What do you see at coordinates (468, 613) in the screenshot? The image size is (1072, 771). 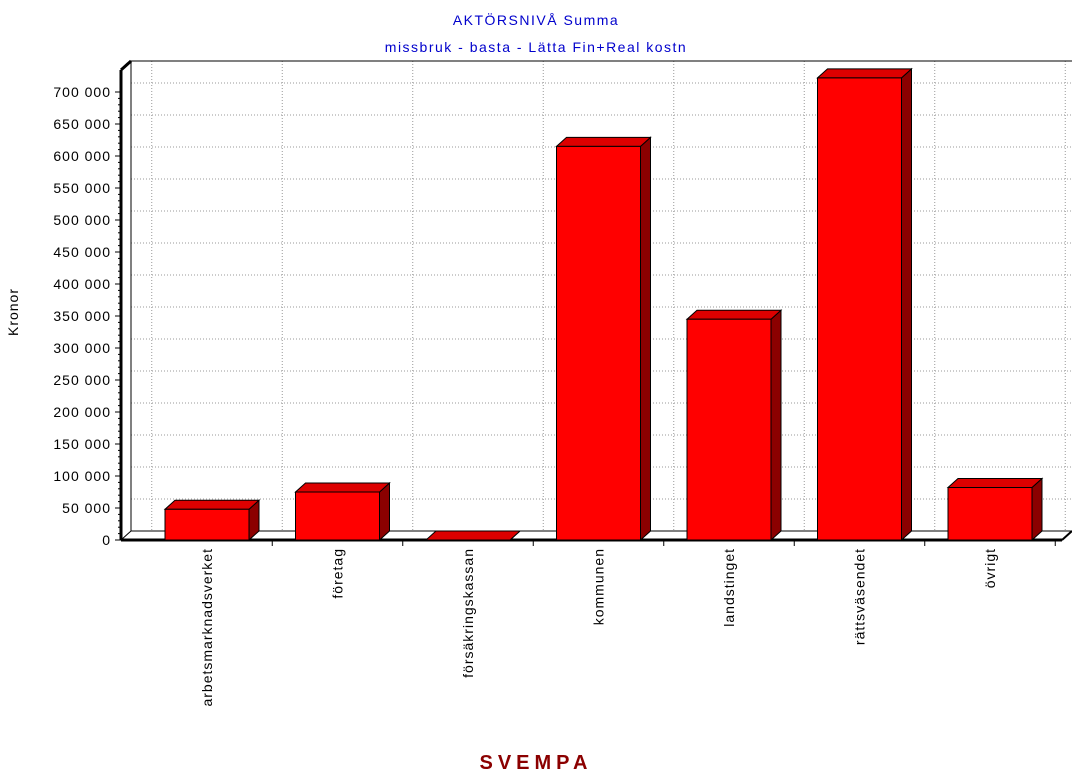 I see `x-tick-label: försäkringskassan` at bounding box center [468, 613].